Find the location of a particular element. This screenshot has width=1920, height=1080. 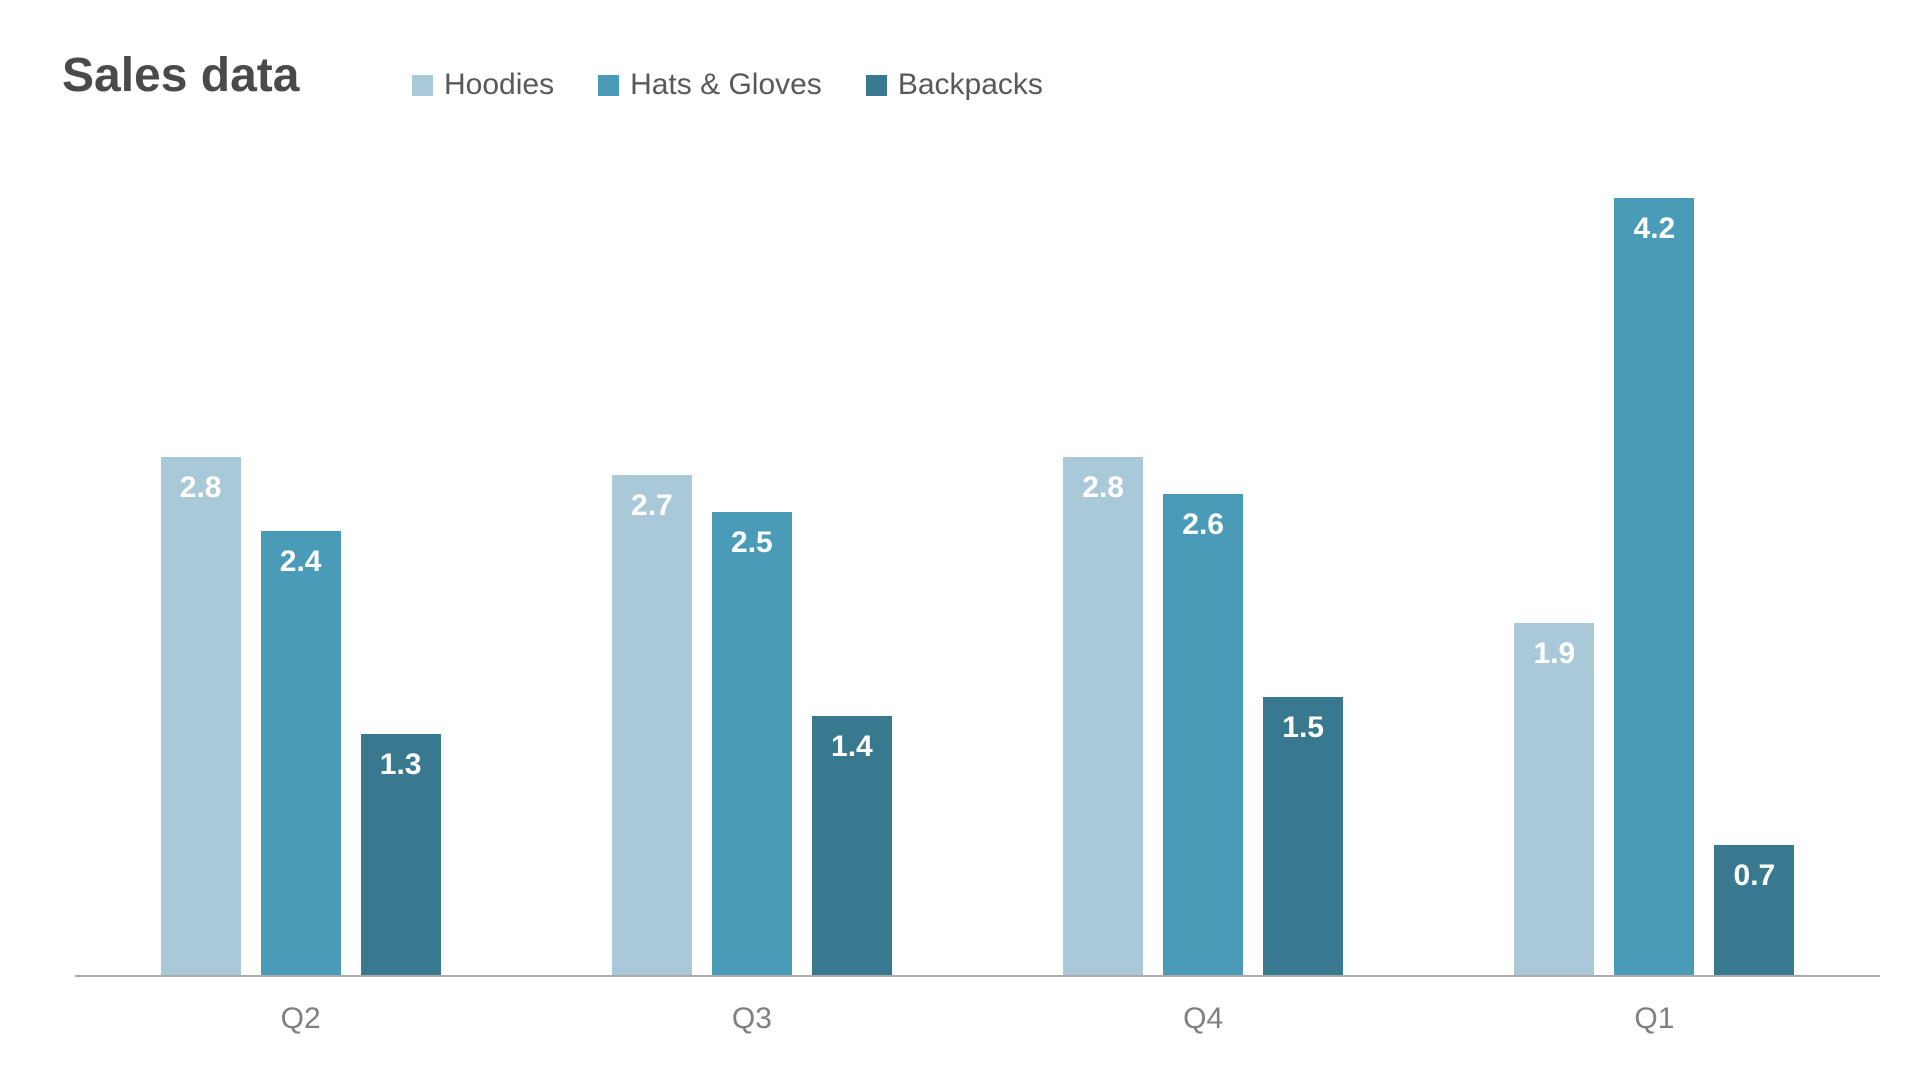

legend: Hoodies Hats & Gloves Backpacks is located at coordinates (727, 85).